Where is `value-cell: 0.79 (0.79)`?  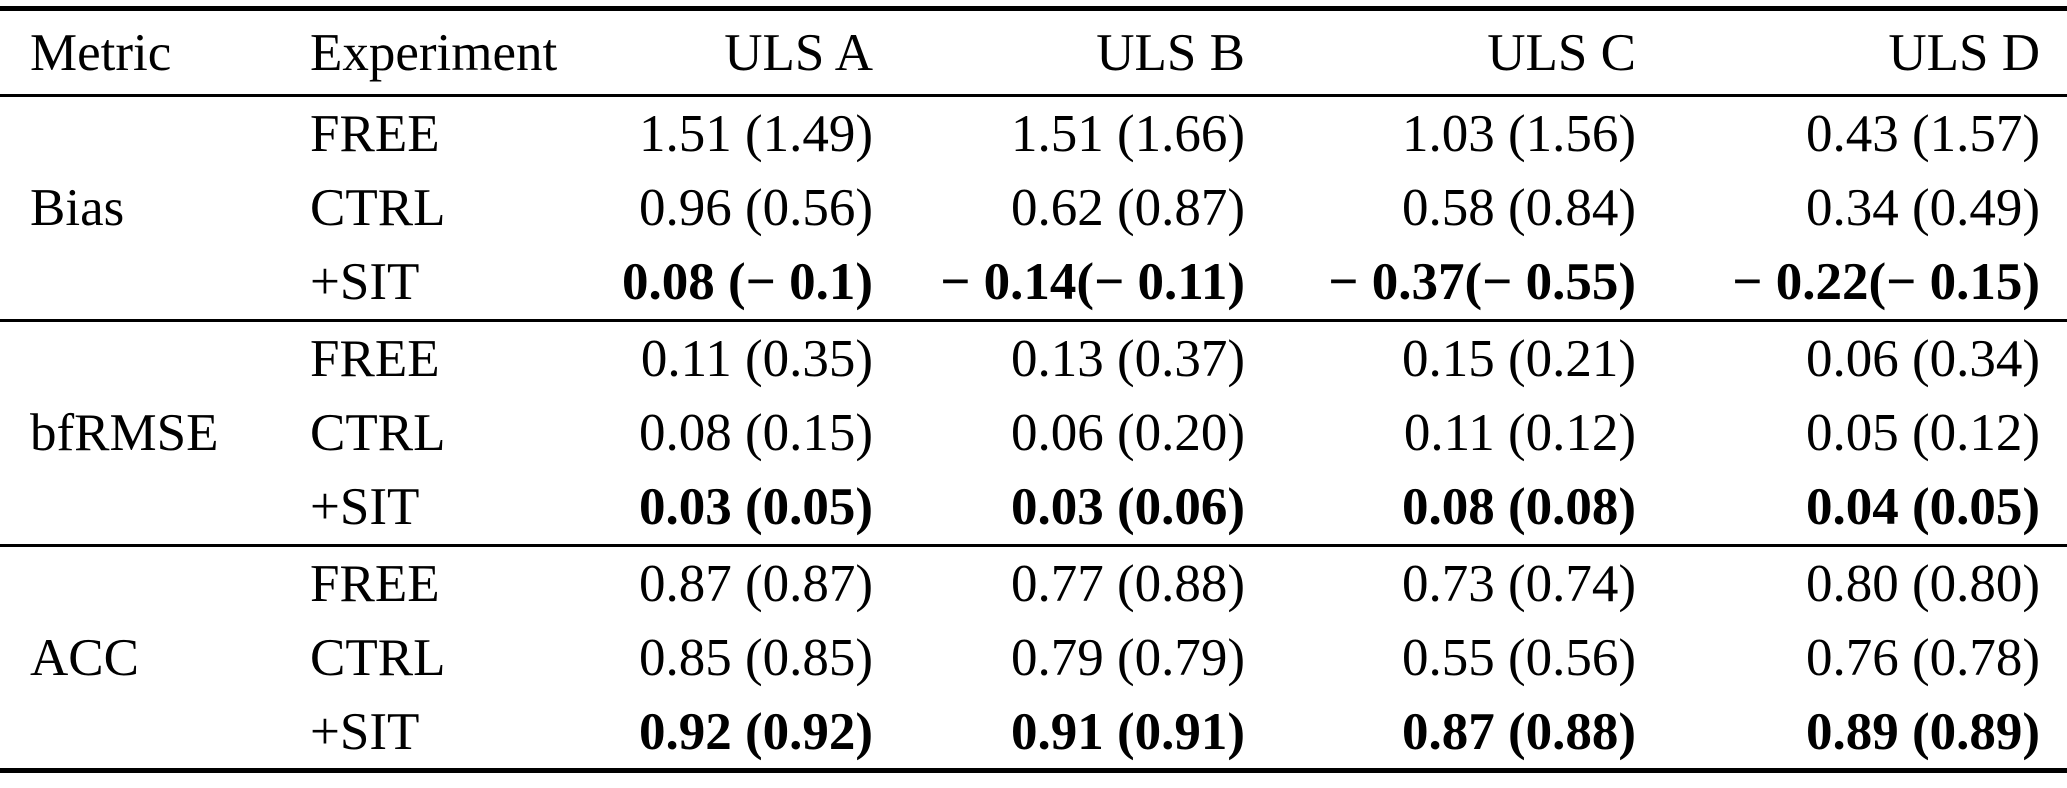
value-cell: 0.79 (0.79) is located at coordinates (1127, 658).